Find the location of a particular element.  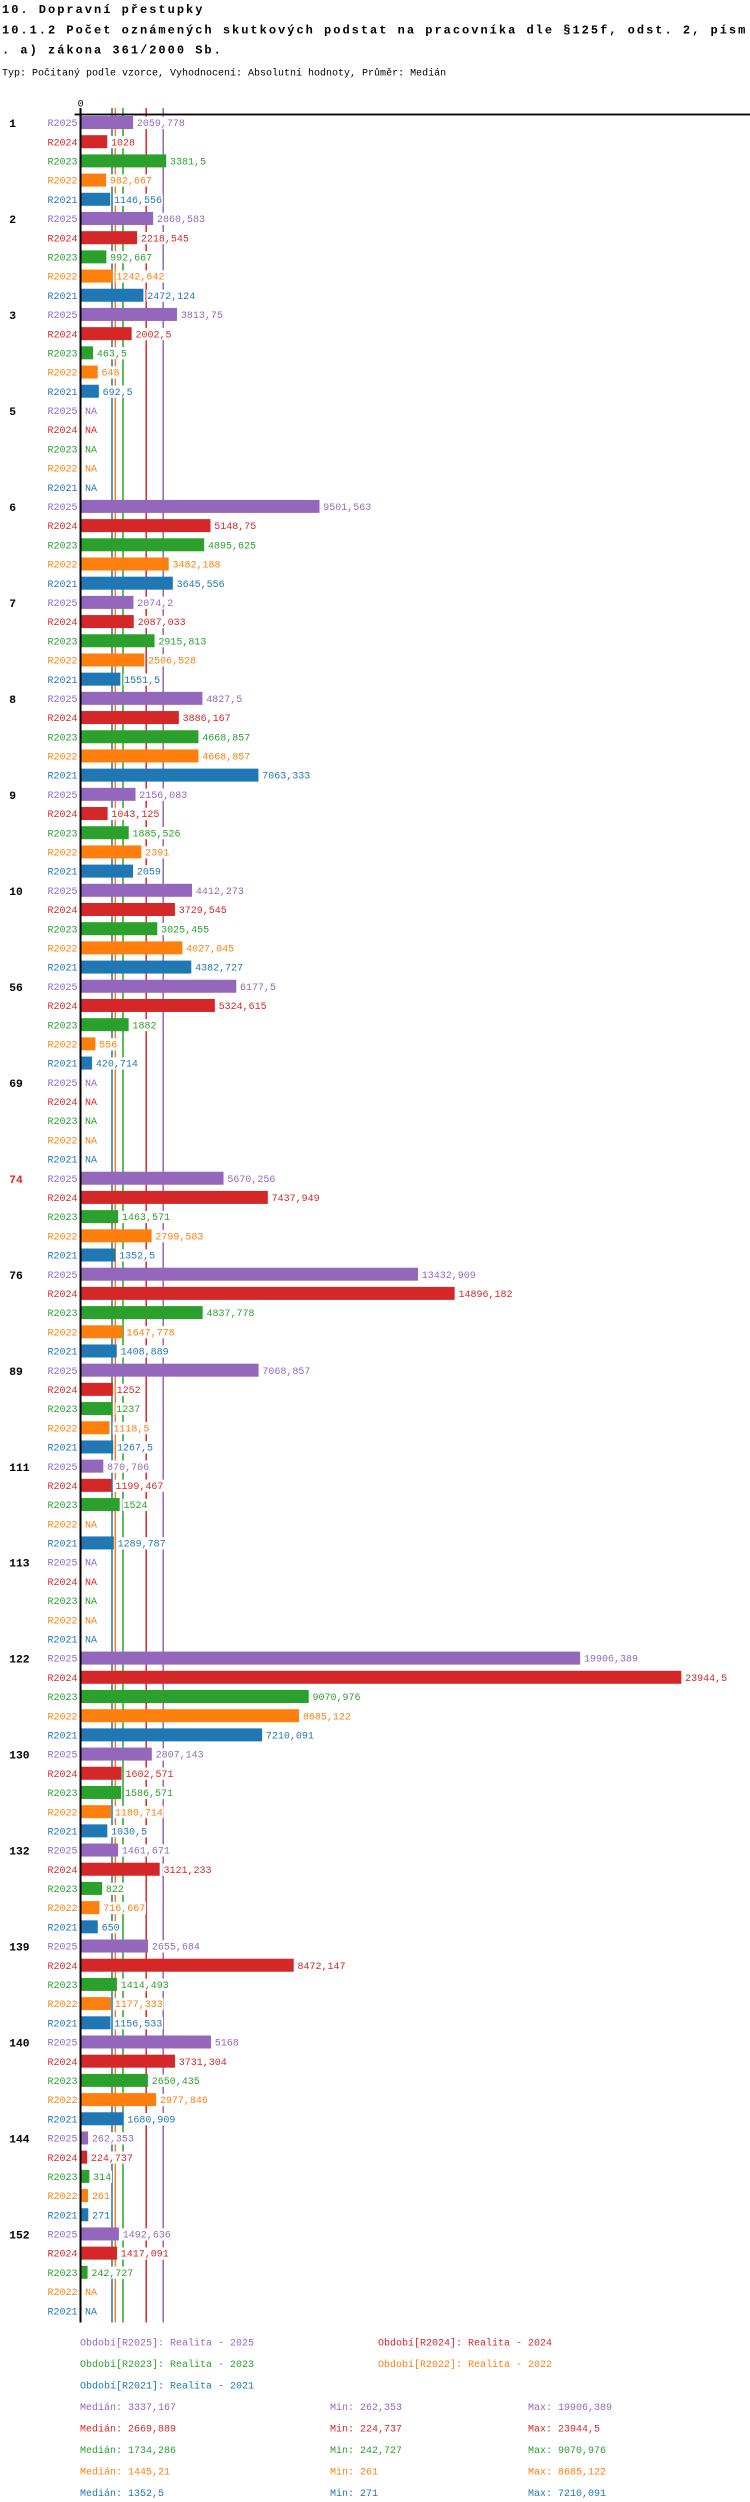

svg-text: 74 is located at coordinates (16, 1181).